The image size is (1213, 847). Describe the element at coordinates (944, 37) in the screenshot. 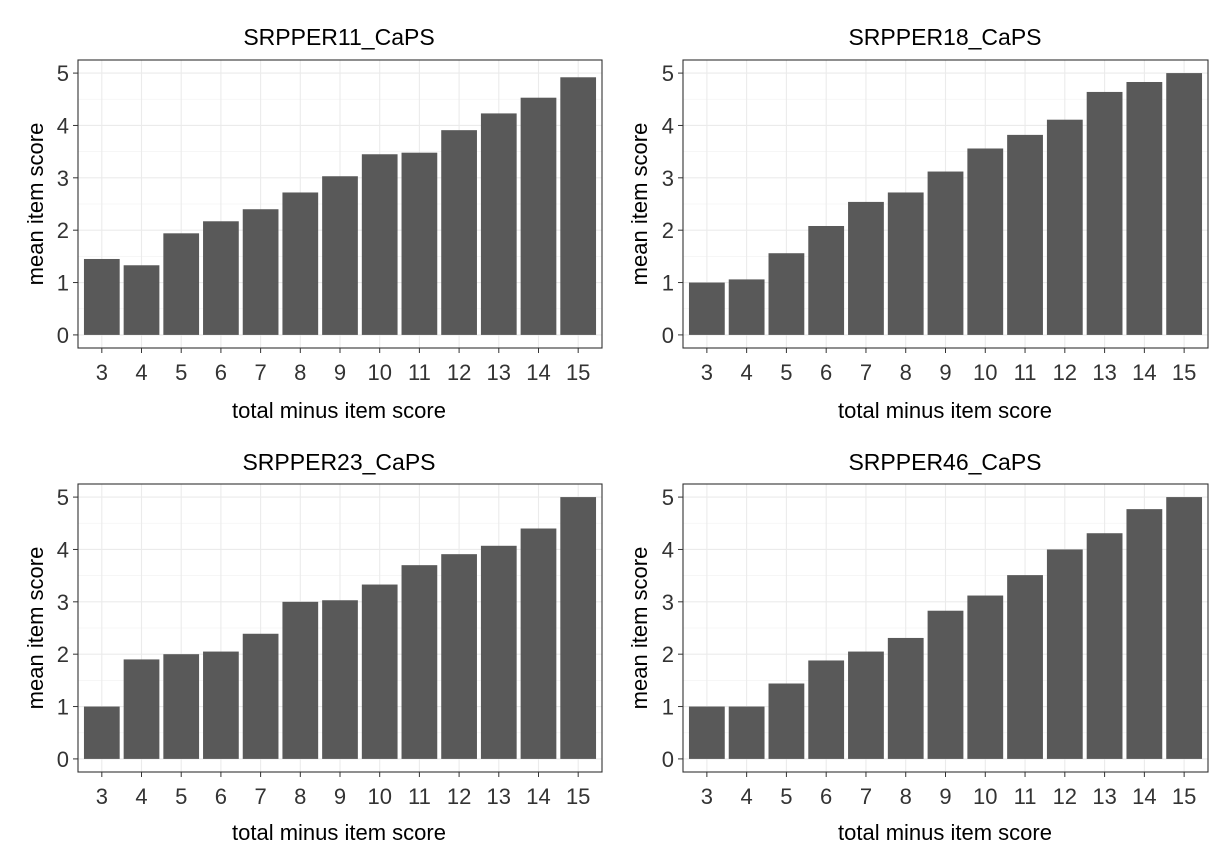

I see `panel-title: SRPPER18_CaPS` at that location.